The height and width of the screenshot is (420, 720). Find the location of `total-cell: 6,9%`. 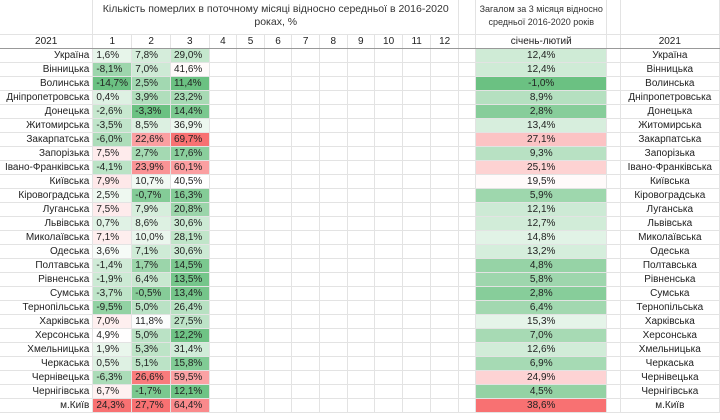

total-cell: 6,9% is located at coordinates (541, 363).